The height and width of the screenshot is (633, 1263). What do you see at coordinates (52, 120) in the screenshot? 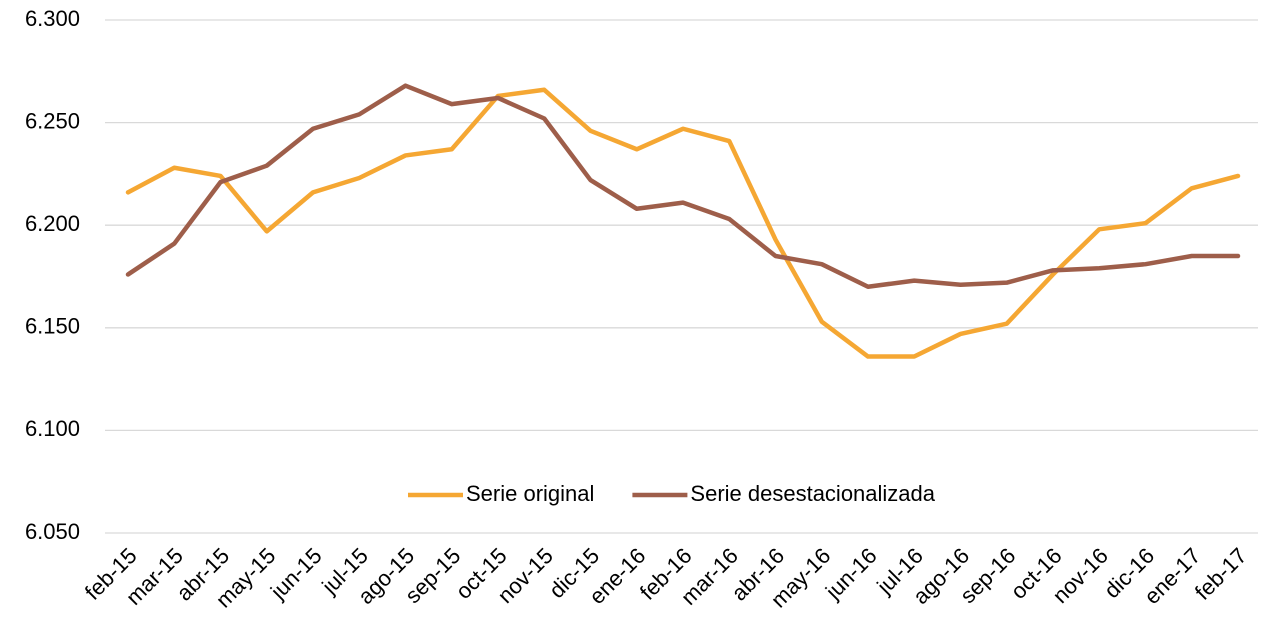
I see `y-tick-label: 6.250` at bounding box center [52, 120].